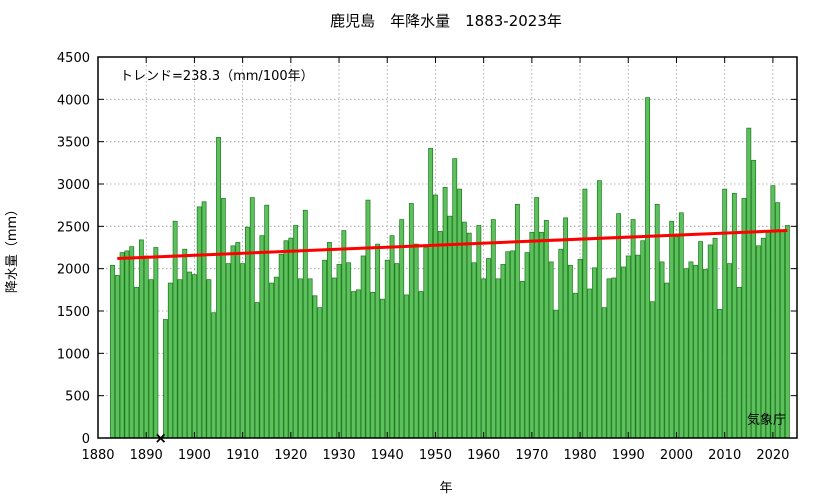 This screenshot has height=498, width=833. Describe the element at coordinates (271, 360) in the screenshot. I see `bar-1916` at that location.